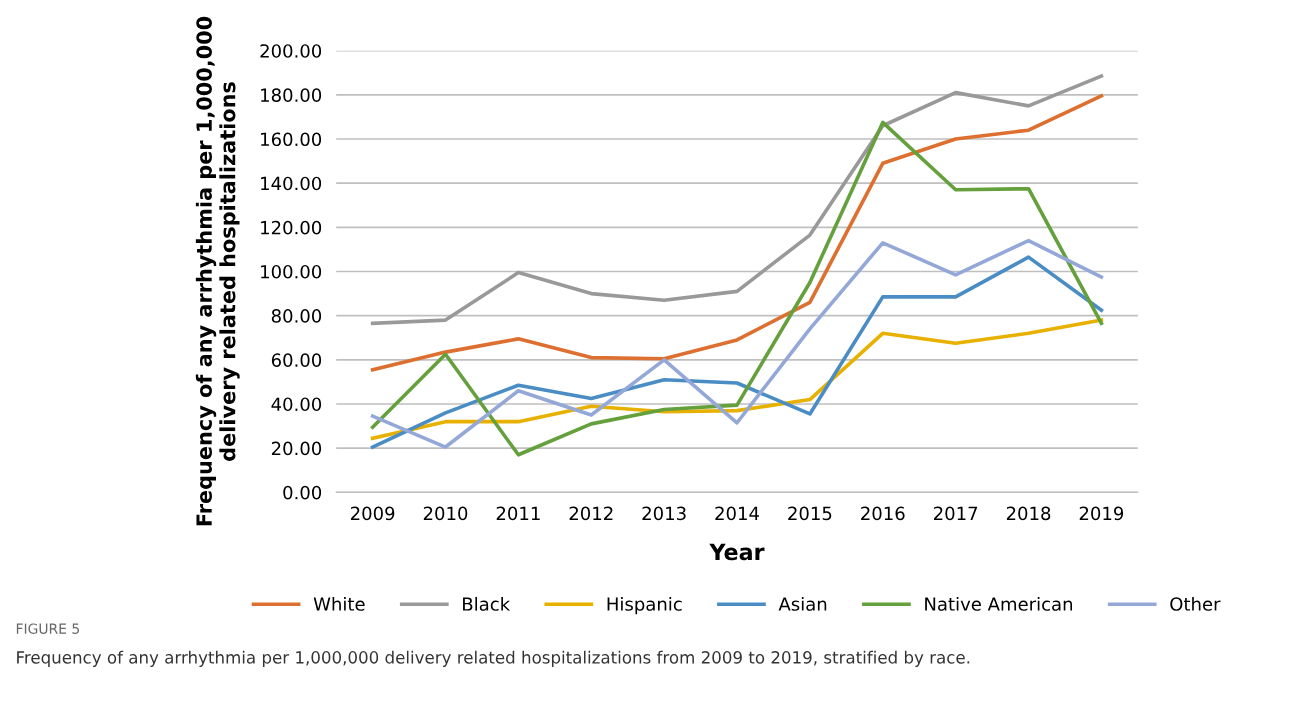  What do you see at coordinates (487, 603) in the screenshot?
I see `legend-label: Black` at bounding box center [487, 603].